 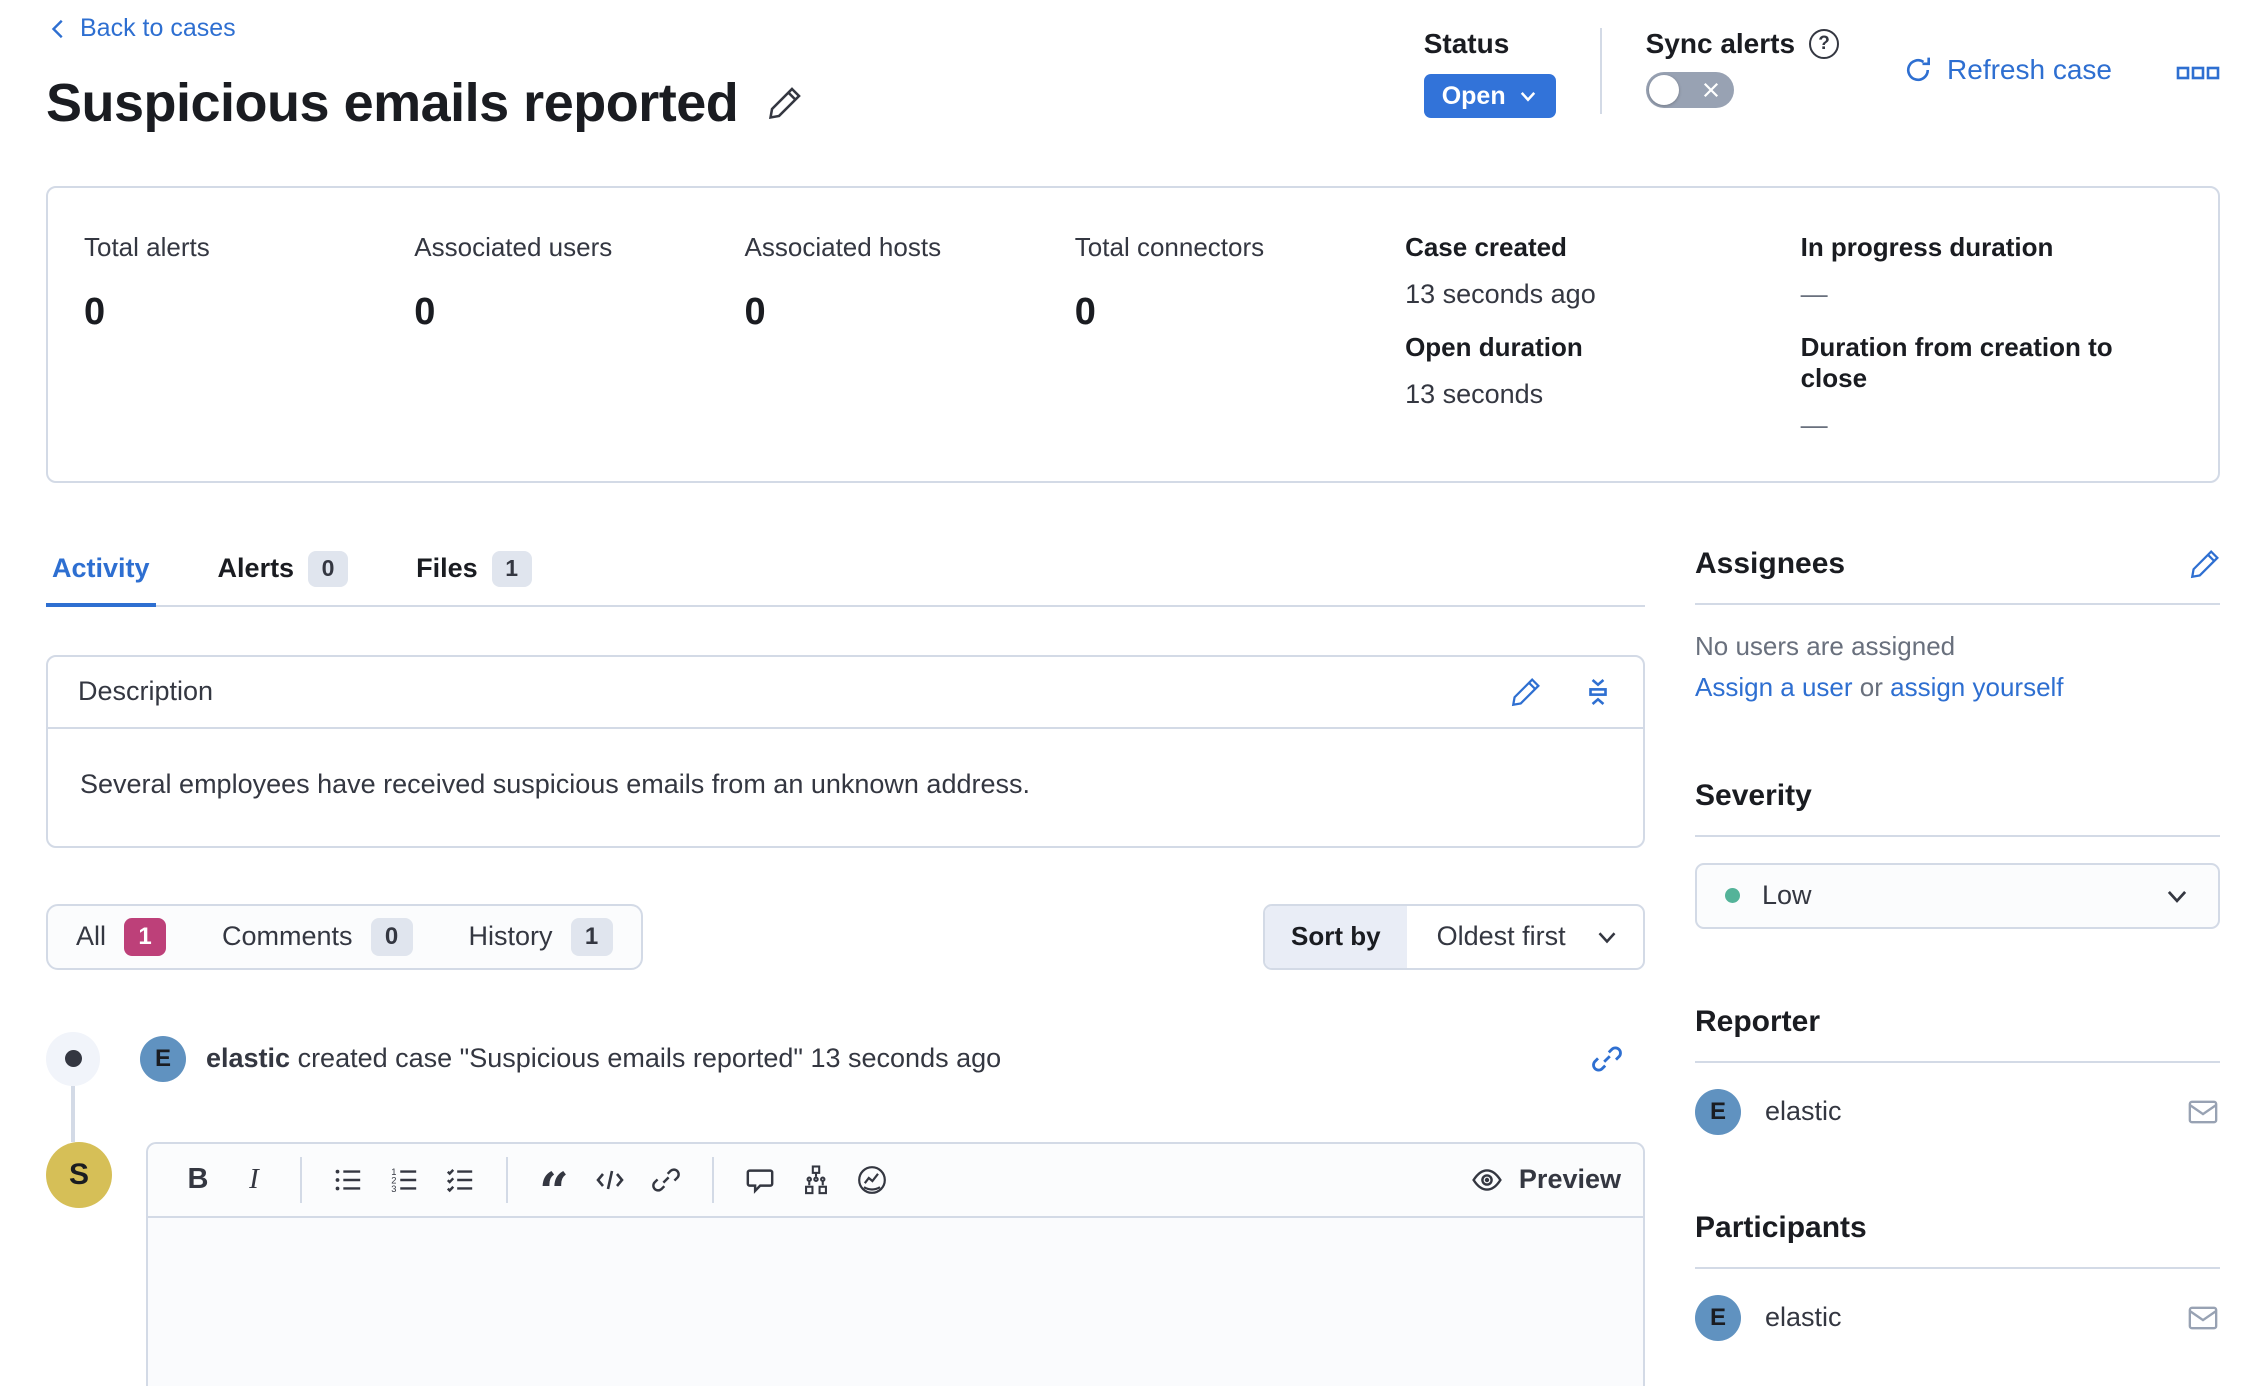 What do you see at coordinates (393, 1171) in the screenshot?
I see `svg-text: 1` at bounding box center [393, 1171].